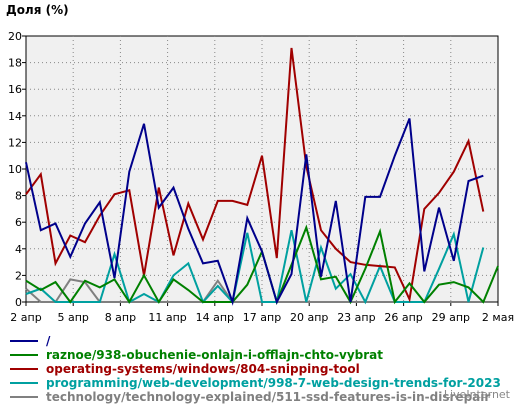  Describe the element at coordinates (18, 196) in the screenshot. I see `y-tick-label: 8` at that location.